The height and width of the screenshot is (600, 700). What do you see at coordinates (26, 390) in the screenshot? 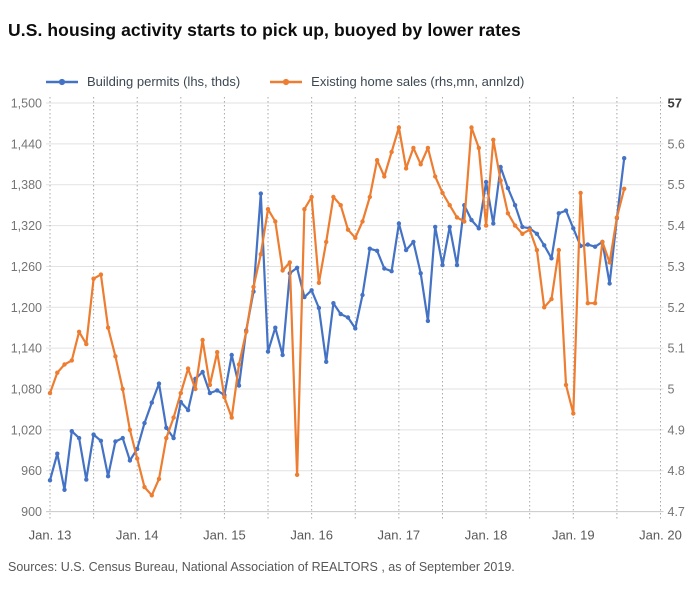
I see `svg-text: 1,080` at bounding box center [26, 390].